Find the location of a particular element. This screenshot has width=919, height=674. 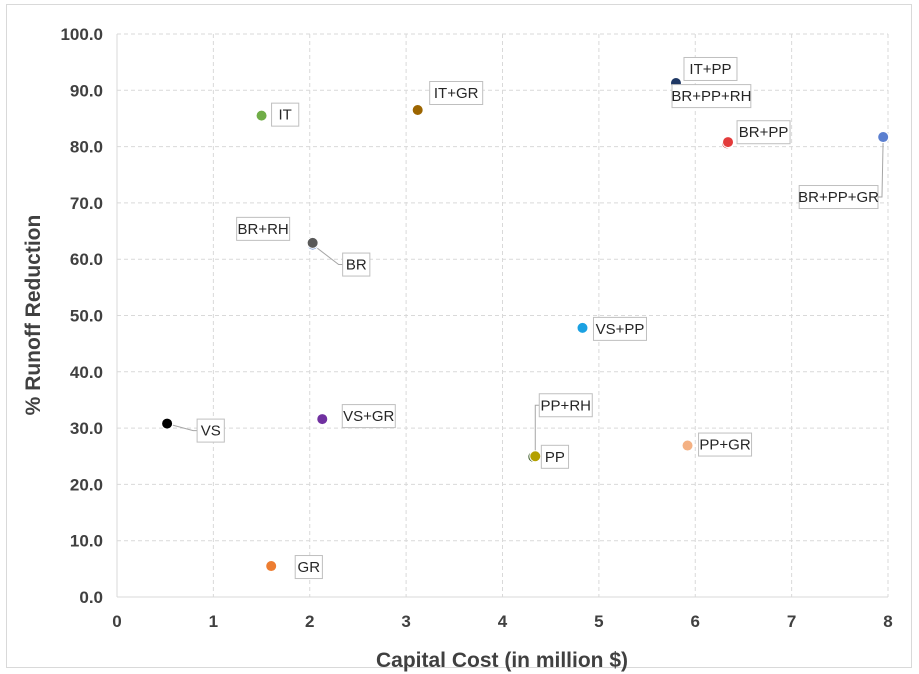

x-tick-label: 2 is located at coordinates (309, 621).